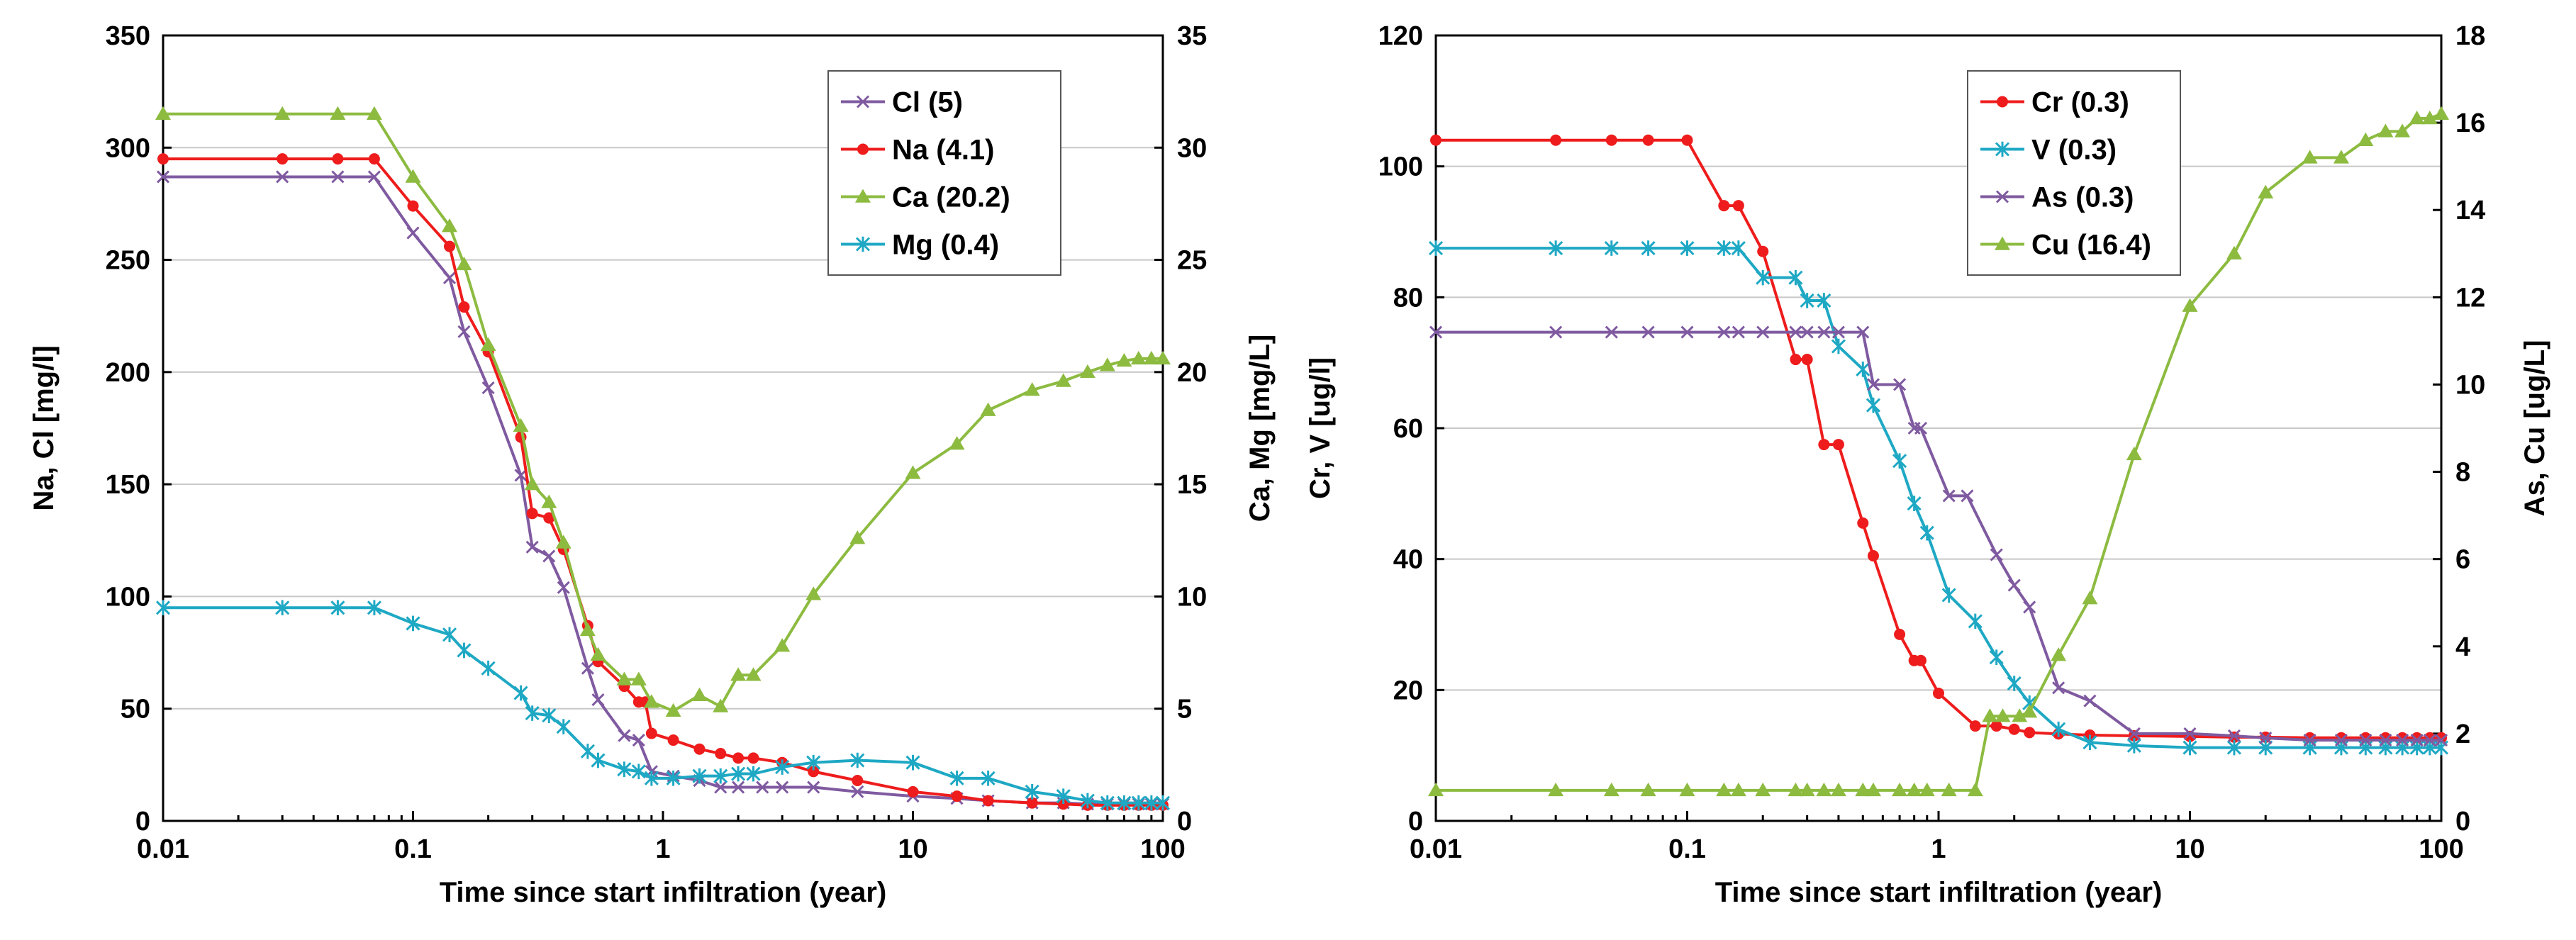 The image size is (2576, 940). I want to click on x-tick-label: 10, so click(912, 849).